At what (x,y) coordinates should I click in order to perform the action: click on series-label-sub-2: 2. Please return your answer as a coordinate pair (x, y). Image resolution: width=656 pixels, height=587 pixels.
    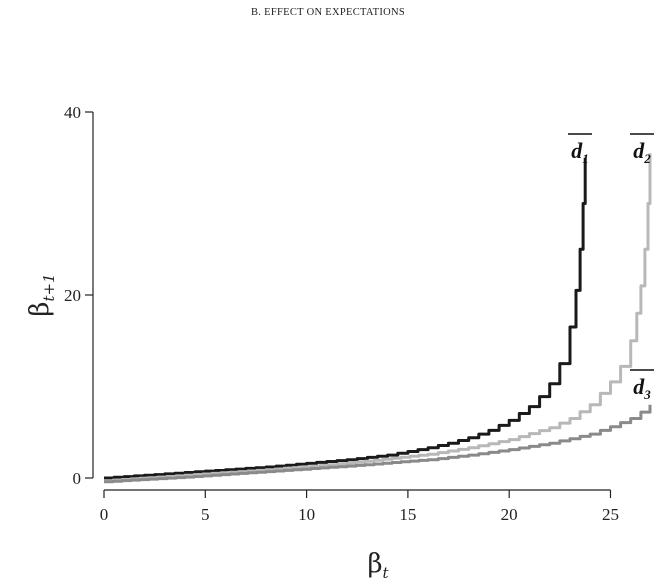
    Looking at the image, I should click on (647, 158).